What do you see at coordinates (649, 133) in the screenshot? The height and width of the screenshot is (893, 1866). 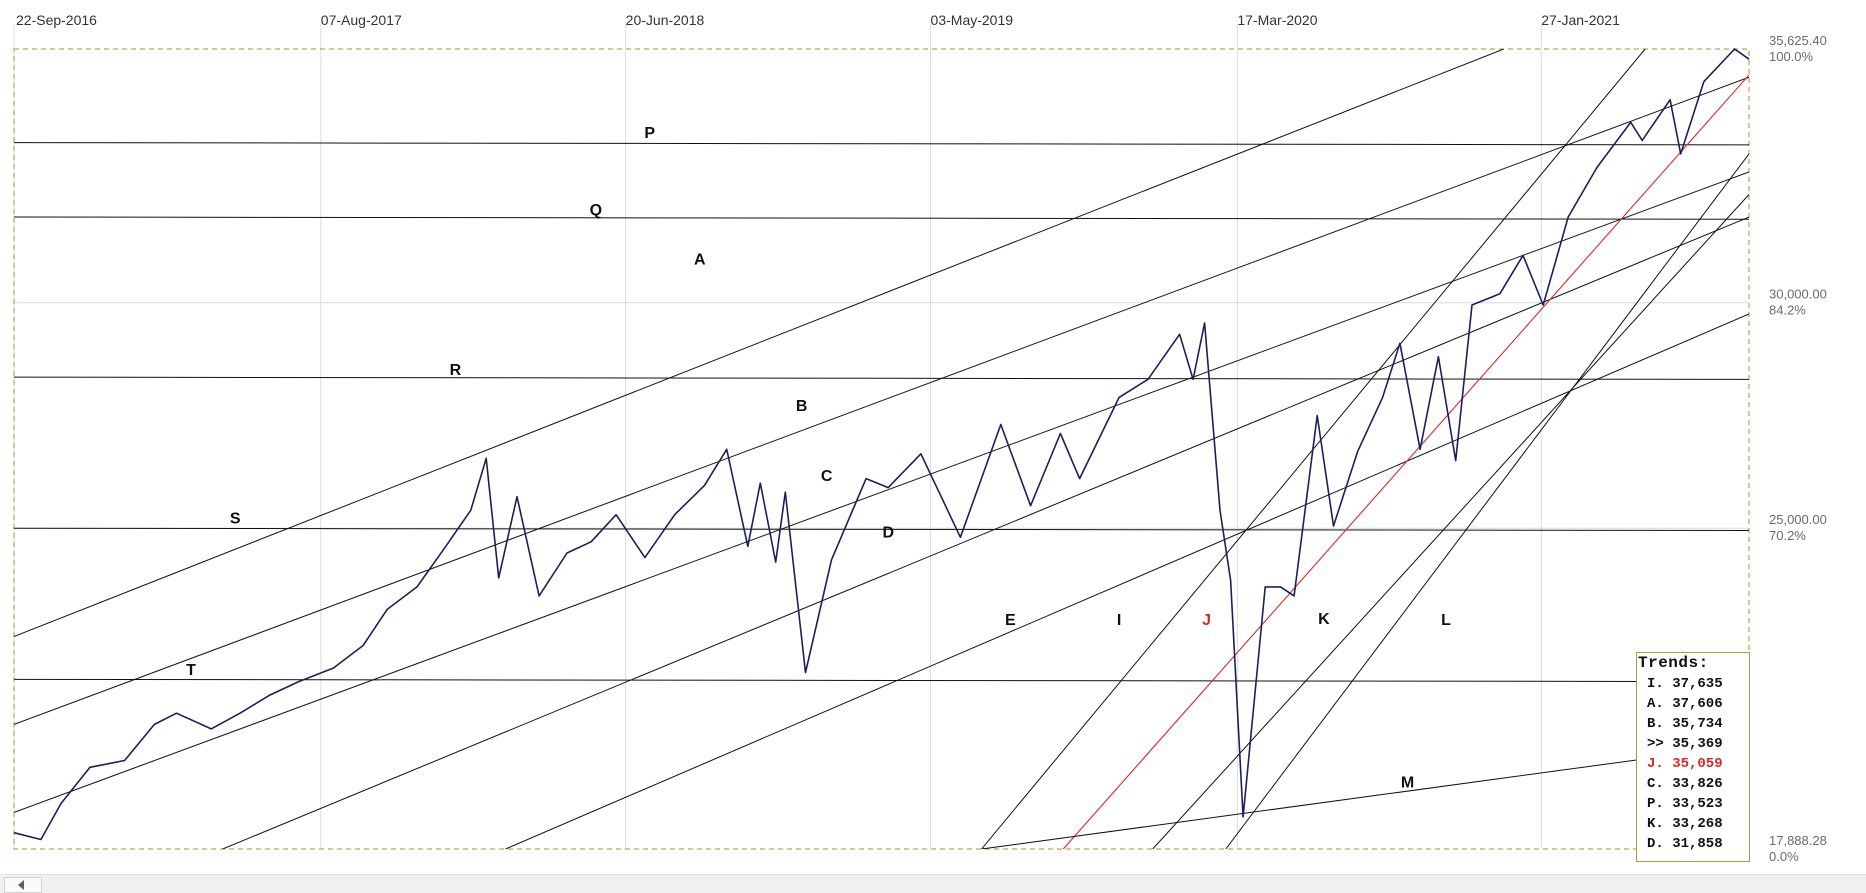 I see `trend-line-label: P` at bounding box center [649, 133].